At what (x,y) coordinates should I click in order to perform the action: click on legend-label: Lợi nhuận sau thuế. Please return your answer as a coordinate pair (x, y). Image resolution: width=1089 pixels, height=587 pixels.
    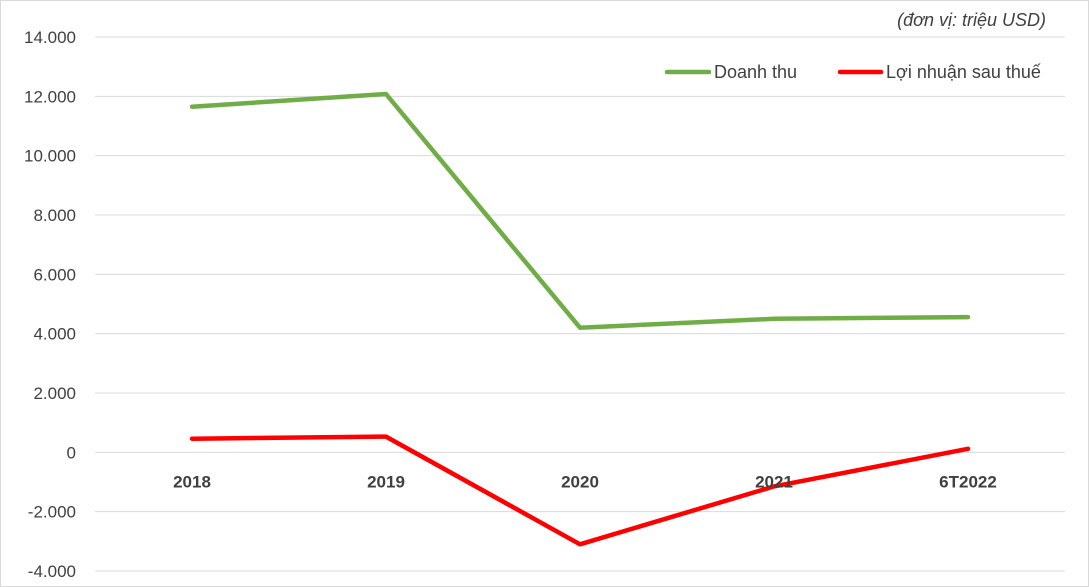
    Looking at the image, I should click on (963, 72).